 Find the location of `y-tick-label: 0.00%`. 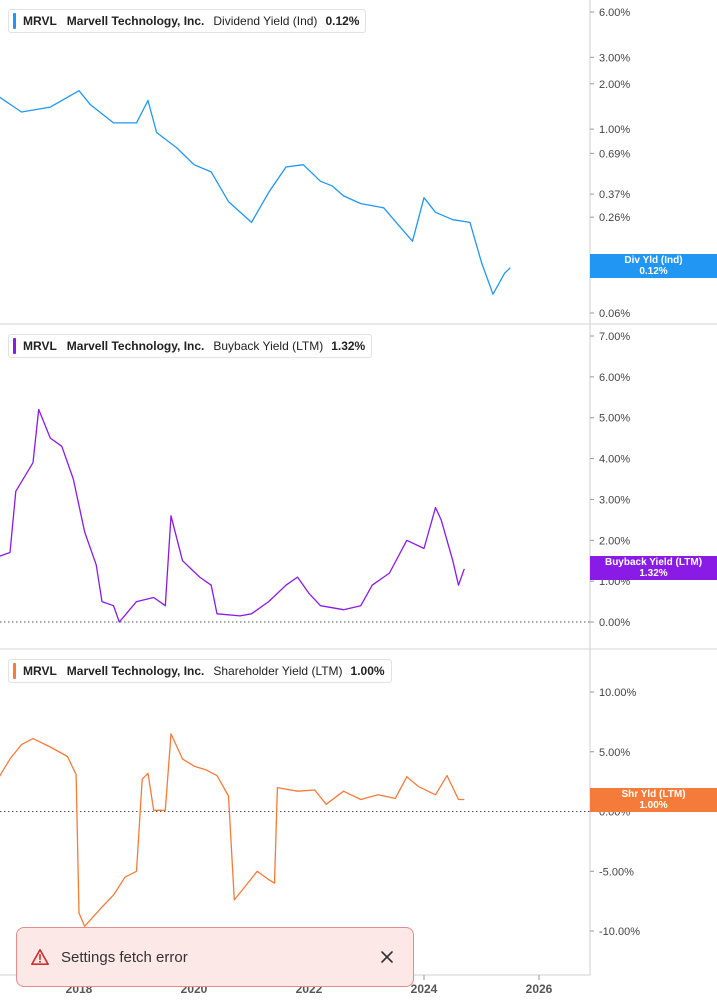

y-tick-label: 0.00% is located at coordinates (614, 623).